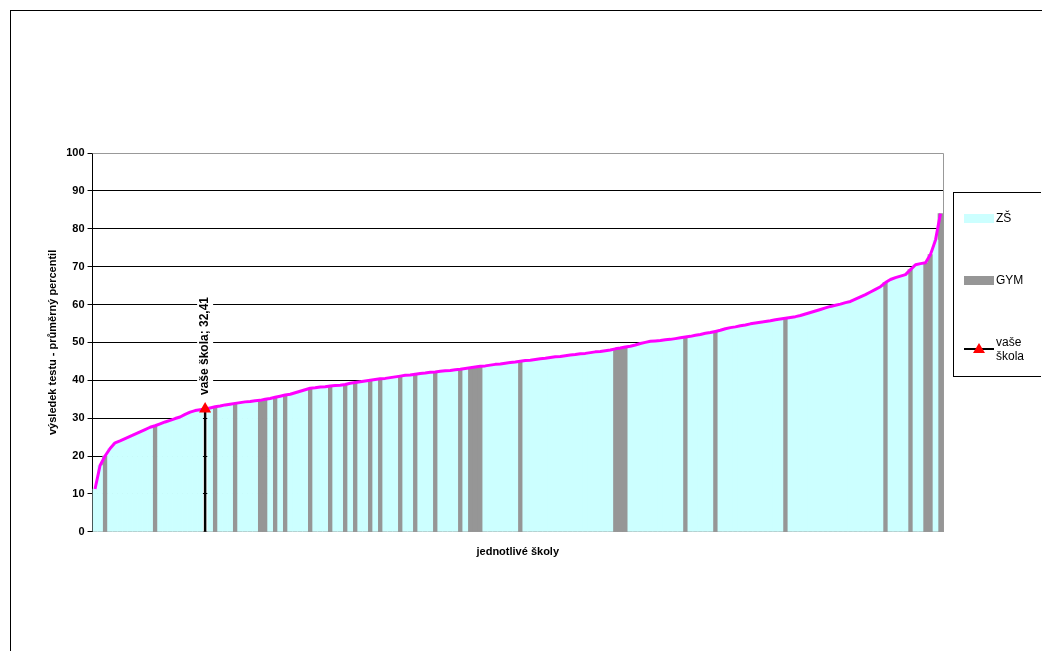  Describe the element at coordinates (1010, 280) in the screenshot. I see `legend-label: GYM` at that location.